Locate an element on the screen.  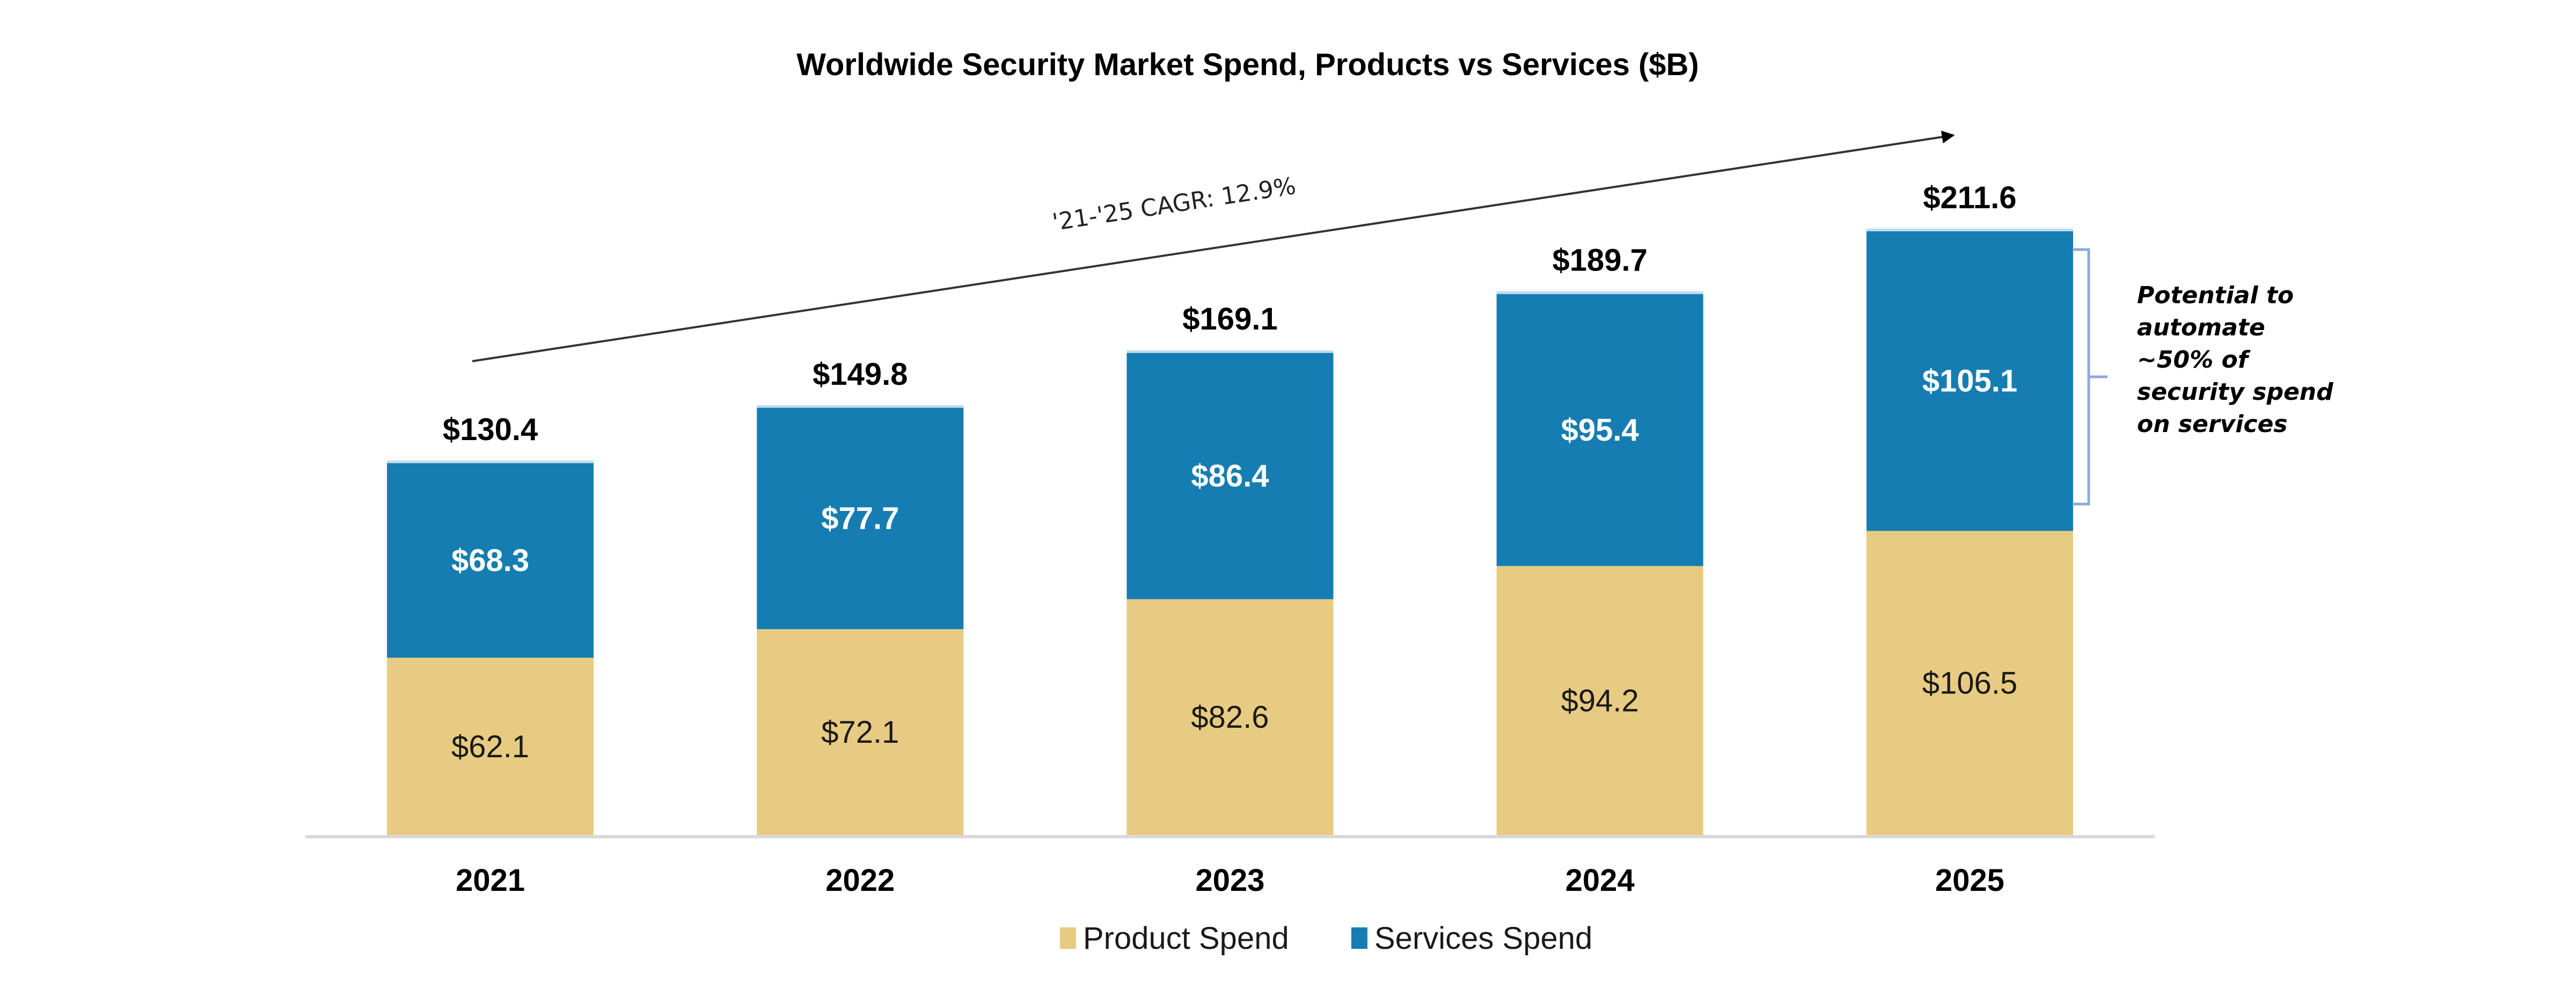
legend-swatch-services is located at coordinates (1359, 938).